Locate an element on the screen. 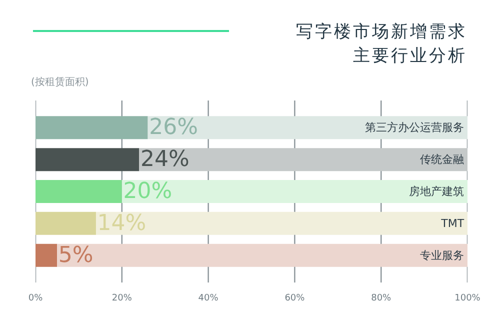  y-tick-label: 第三方办公运营服务 is located at coordinates (414, 127).